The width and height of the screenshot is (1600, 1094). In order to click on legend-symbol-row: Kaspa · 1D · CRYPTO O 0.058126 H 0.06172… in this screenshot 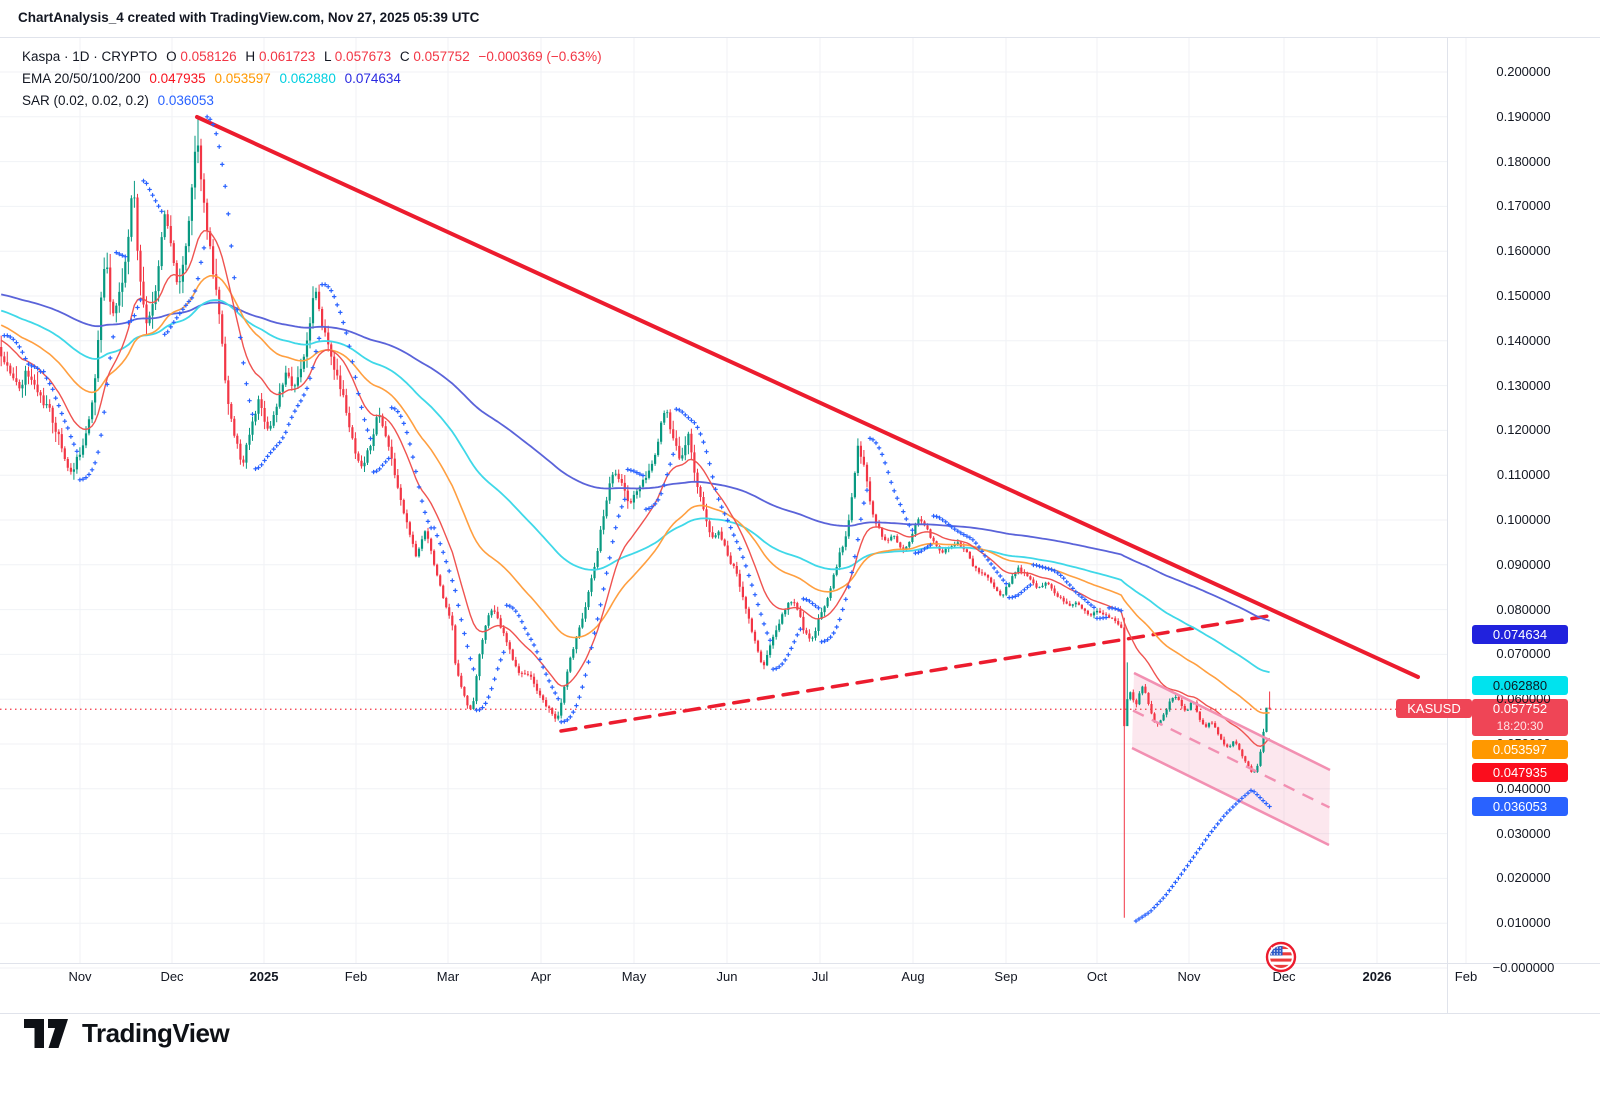, I will do `click(314, 57)`.